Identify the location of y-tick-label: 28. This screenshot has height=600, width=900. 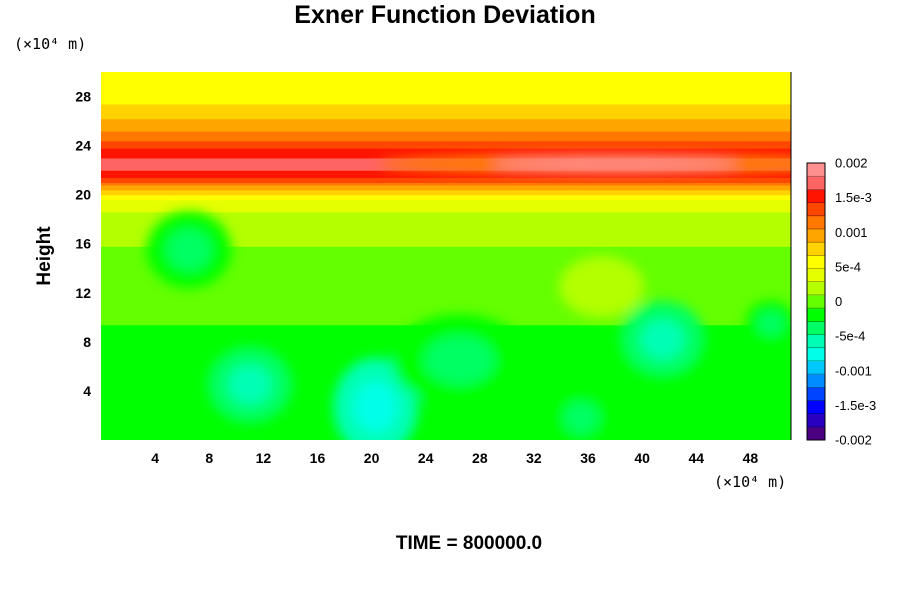
(83, 97).